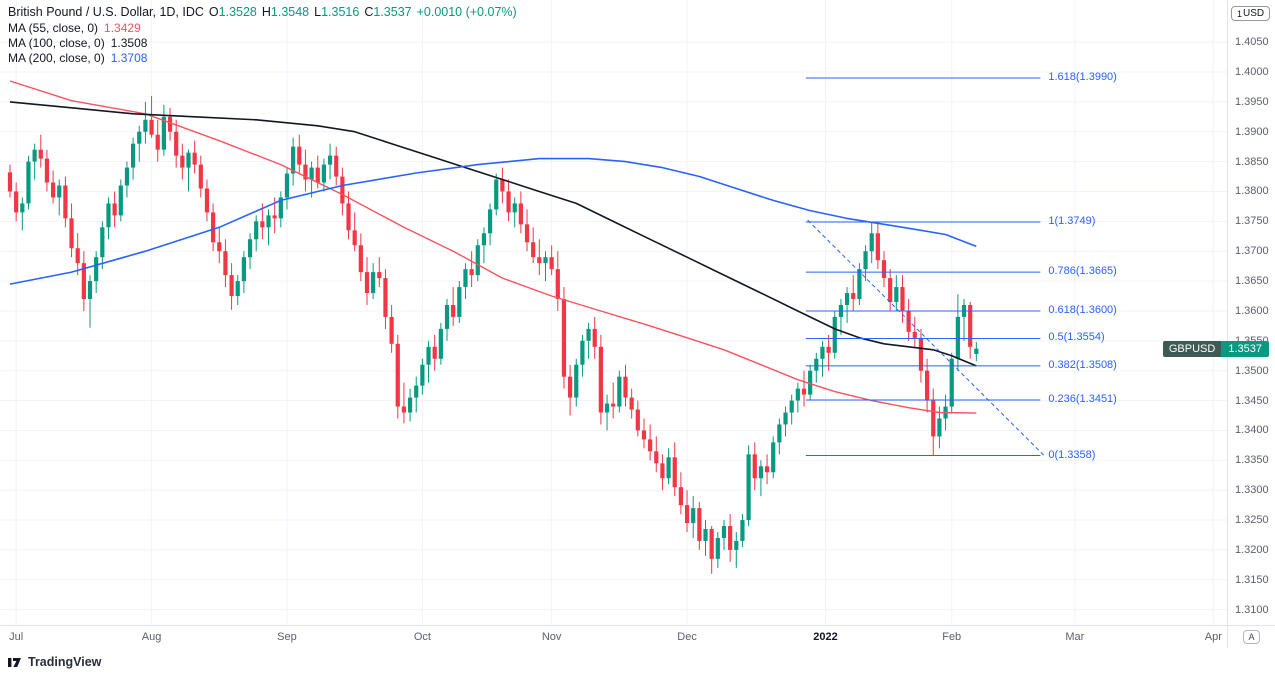 Image resolution: width=1275 pixels, height=676 pixels. I want to click on currency-unit-button: 1 USD, so click(1251, 13).